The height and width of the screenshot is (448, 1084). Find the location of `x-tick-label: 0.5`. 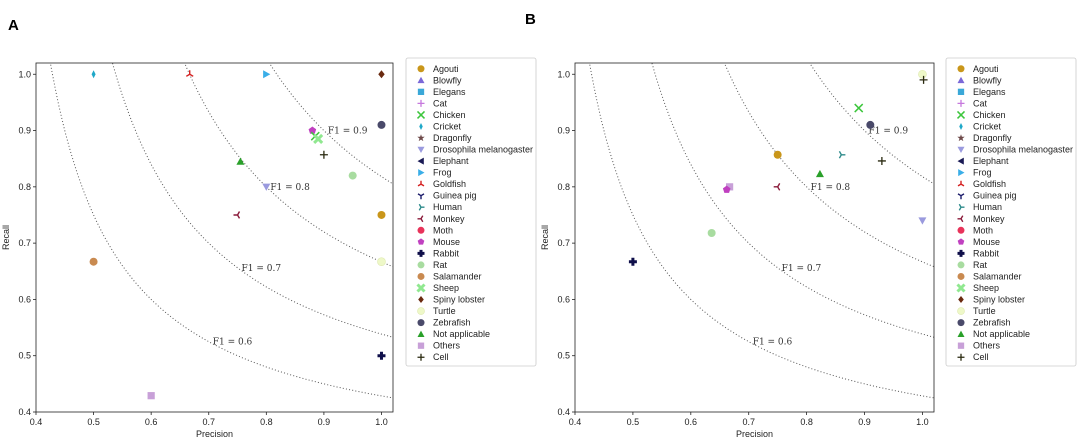

x-tick-label: 0.5 is located at coordinates (633, 422).